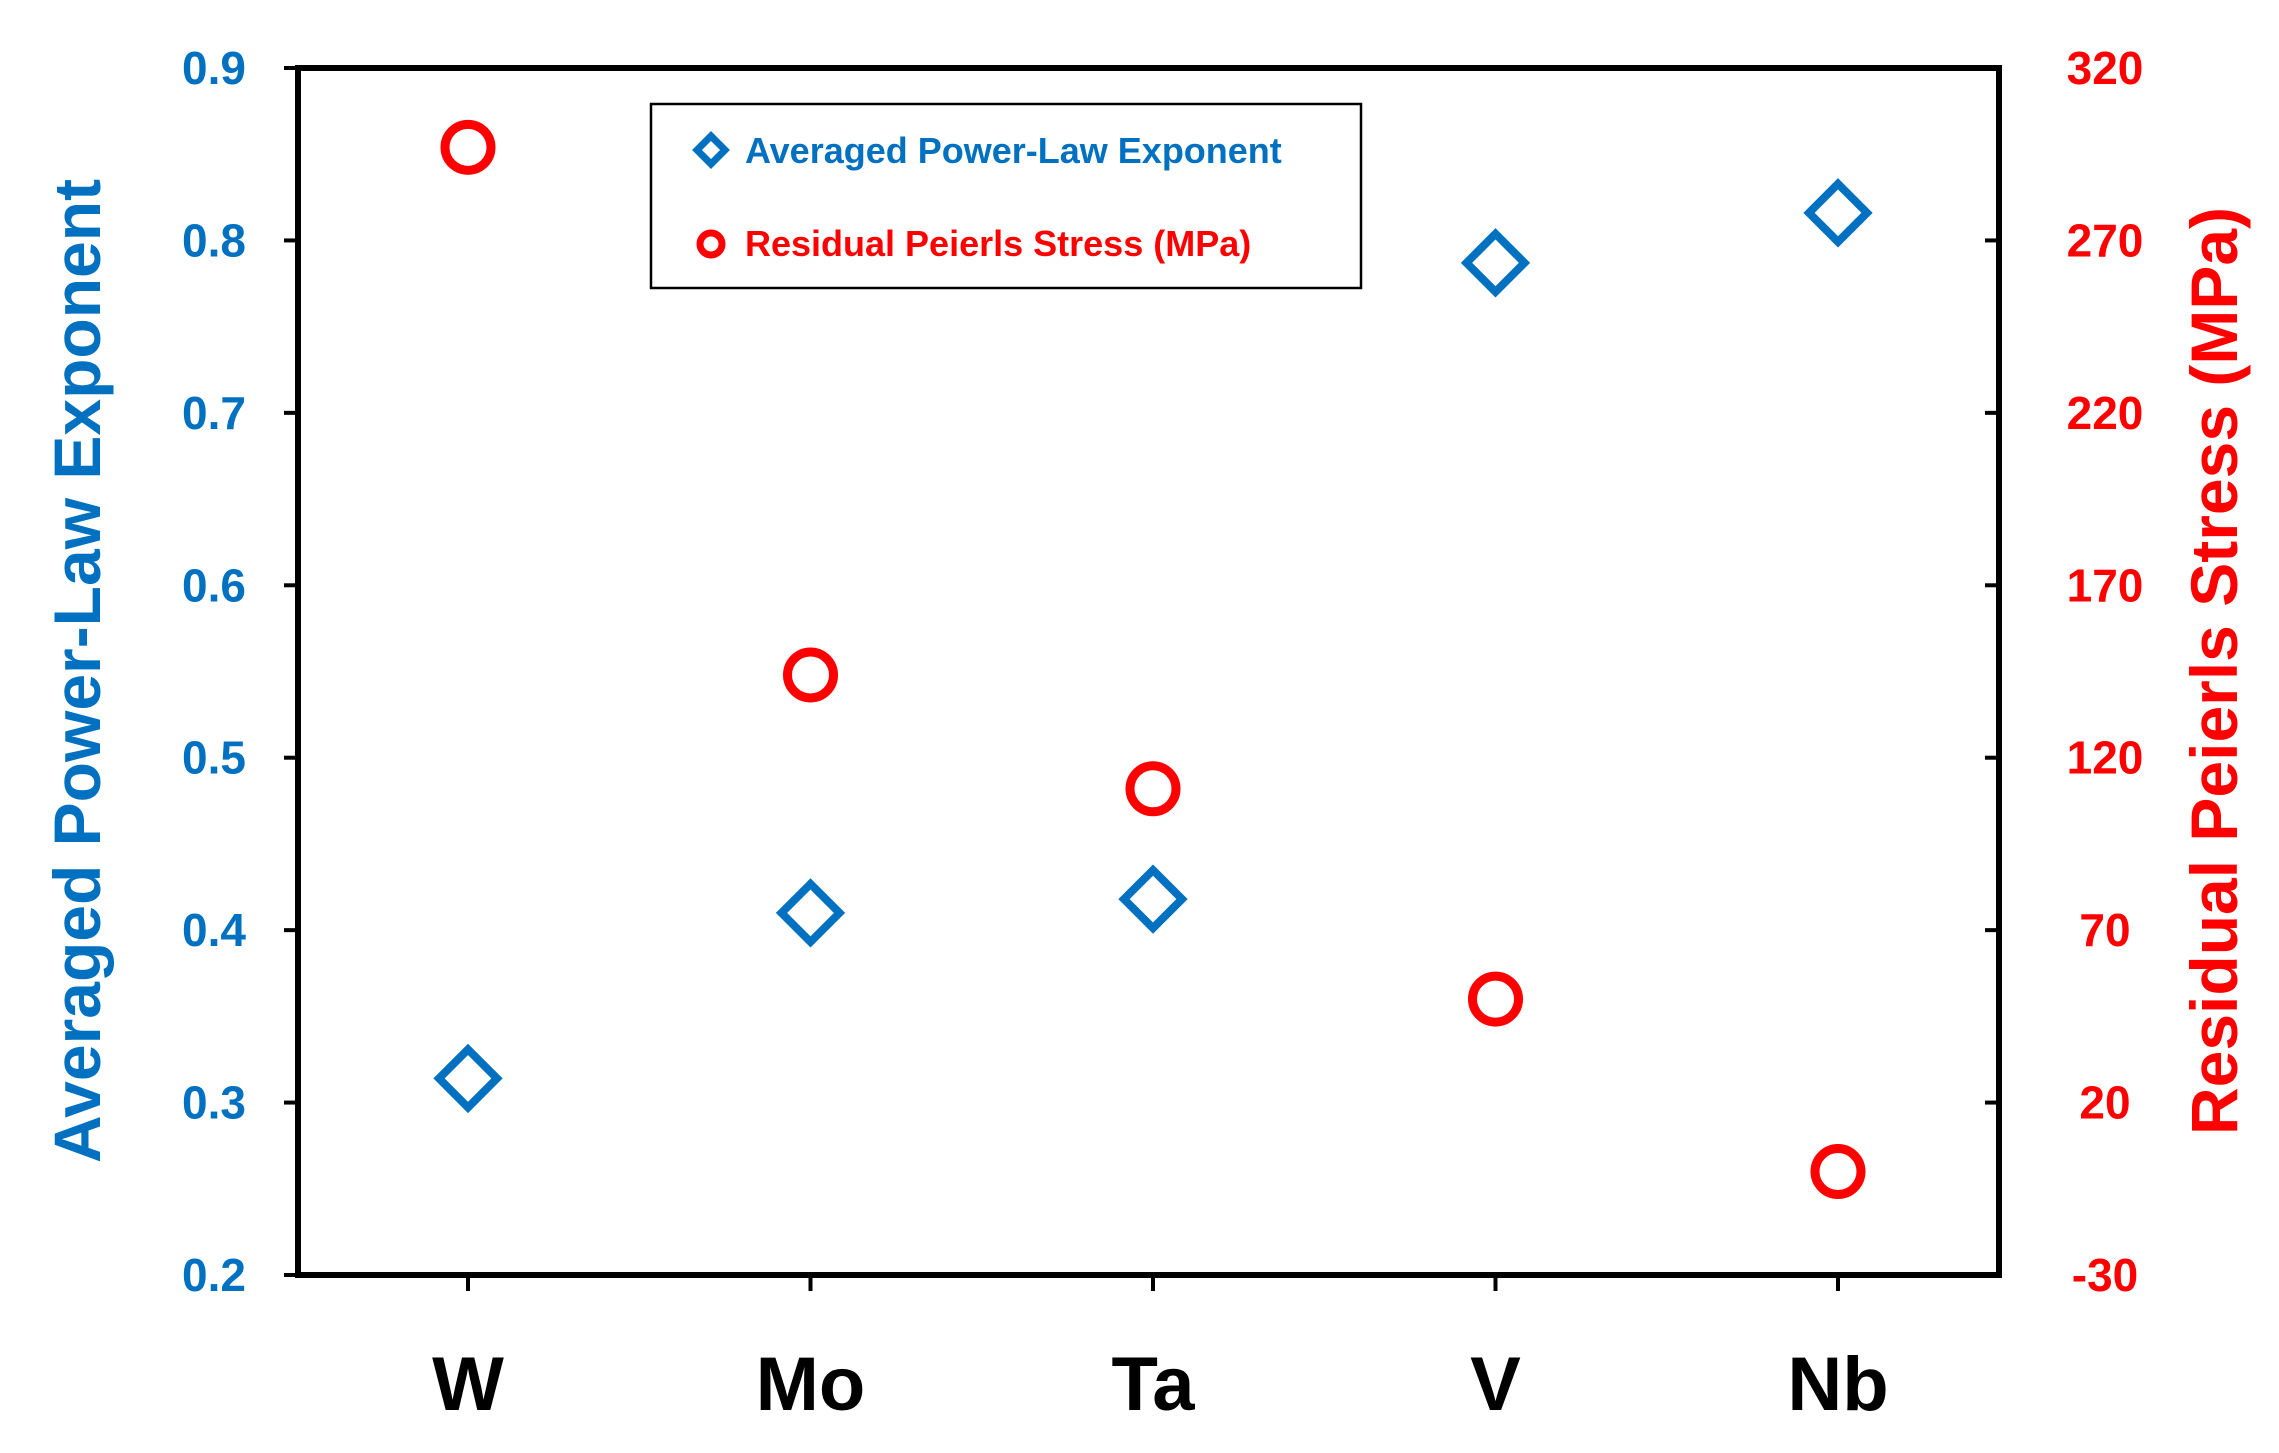  Describe the element at coordinates (2064, 671) in the screenshot. I see `right-axis: -30 20 70 120 170 220 270 320` at that location.